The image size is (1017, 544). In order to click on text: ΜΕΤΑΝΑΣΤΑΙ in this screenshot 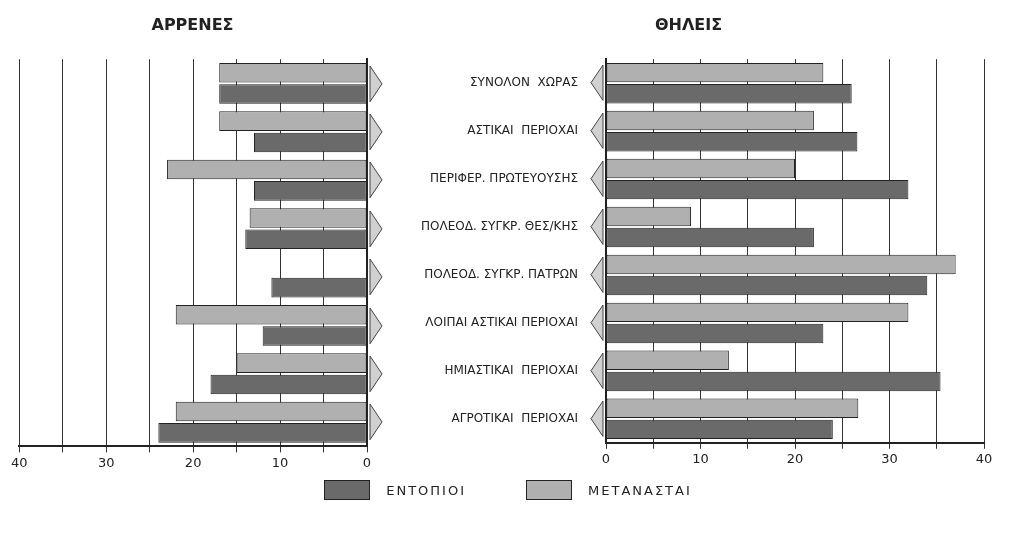, I will do `click(640, 490)`.